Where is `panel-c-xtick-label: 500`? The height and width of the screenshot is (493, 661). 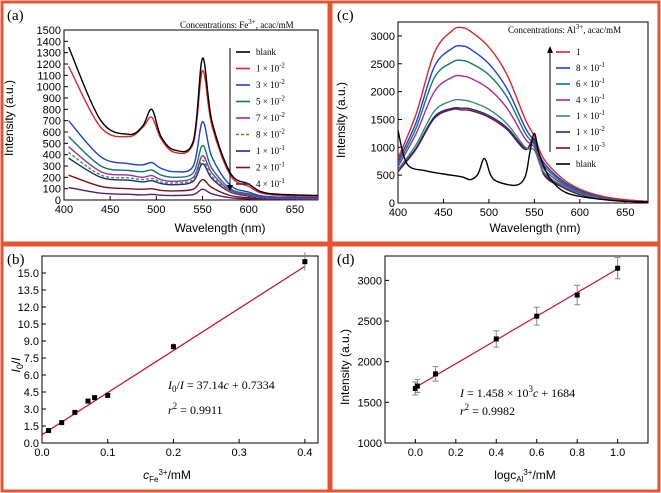
panel-c-xtick-label: 500 is located at coordinates (489, 213).